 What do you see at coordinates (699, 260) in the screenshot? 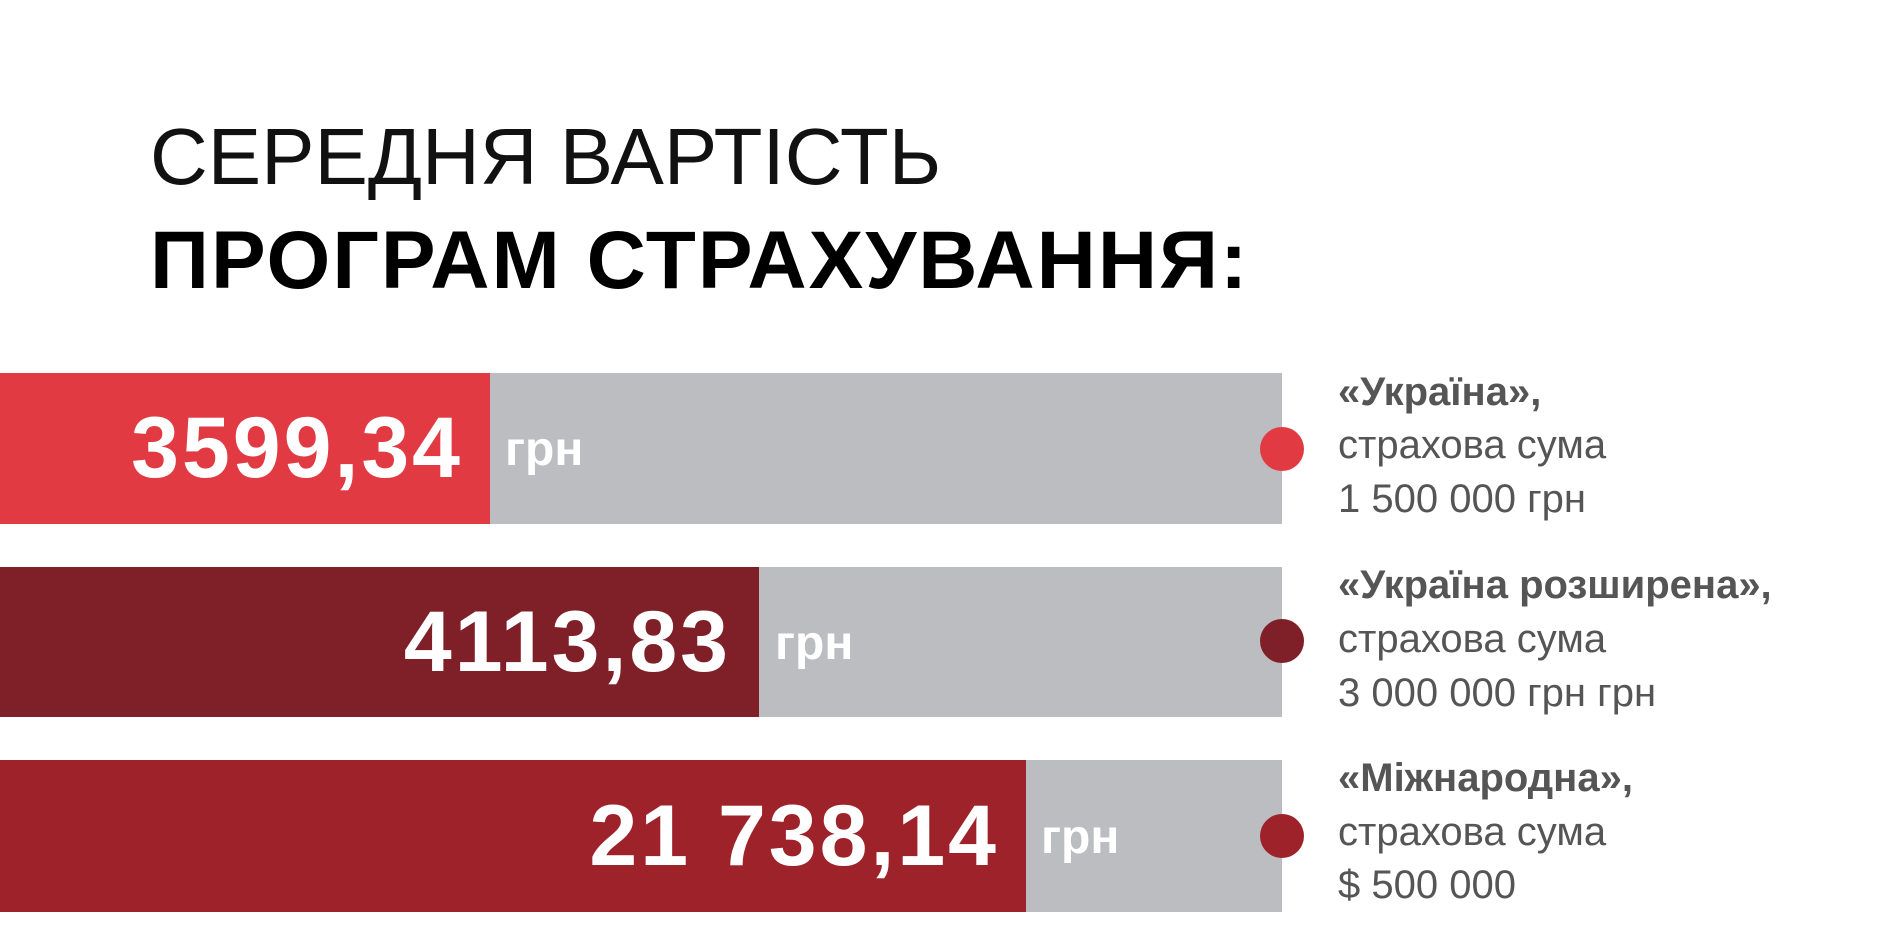
I see `title-line: ПРОГРАМ СТРАХУВАННЯ:` at bounding box center [699, 260].